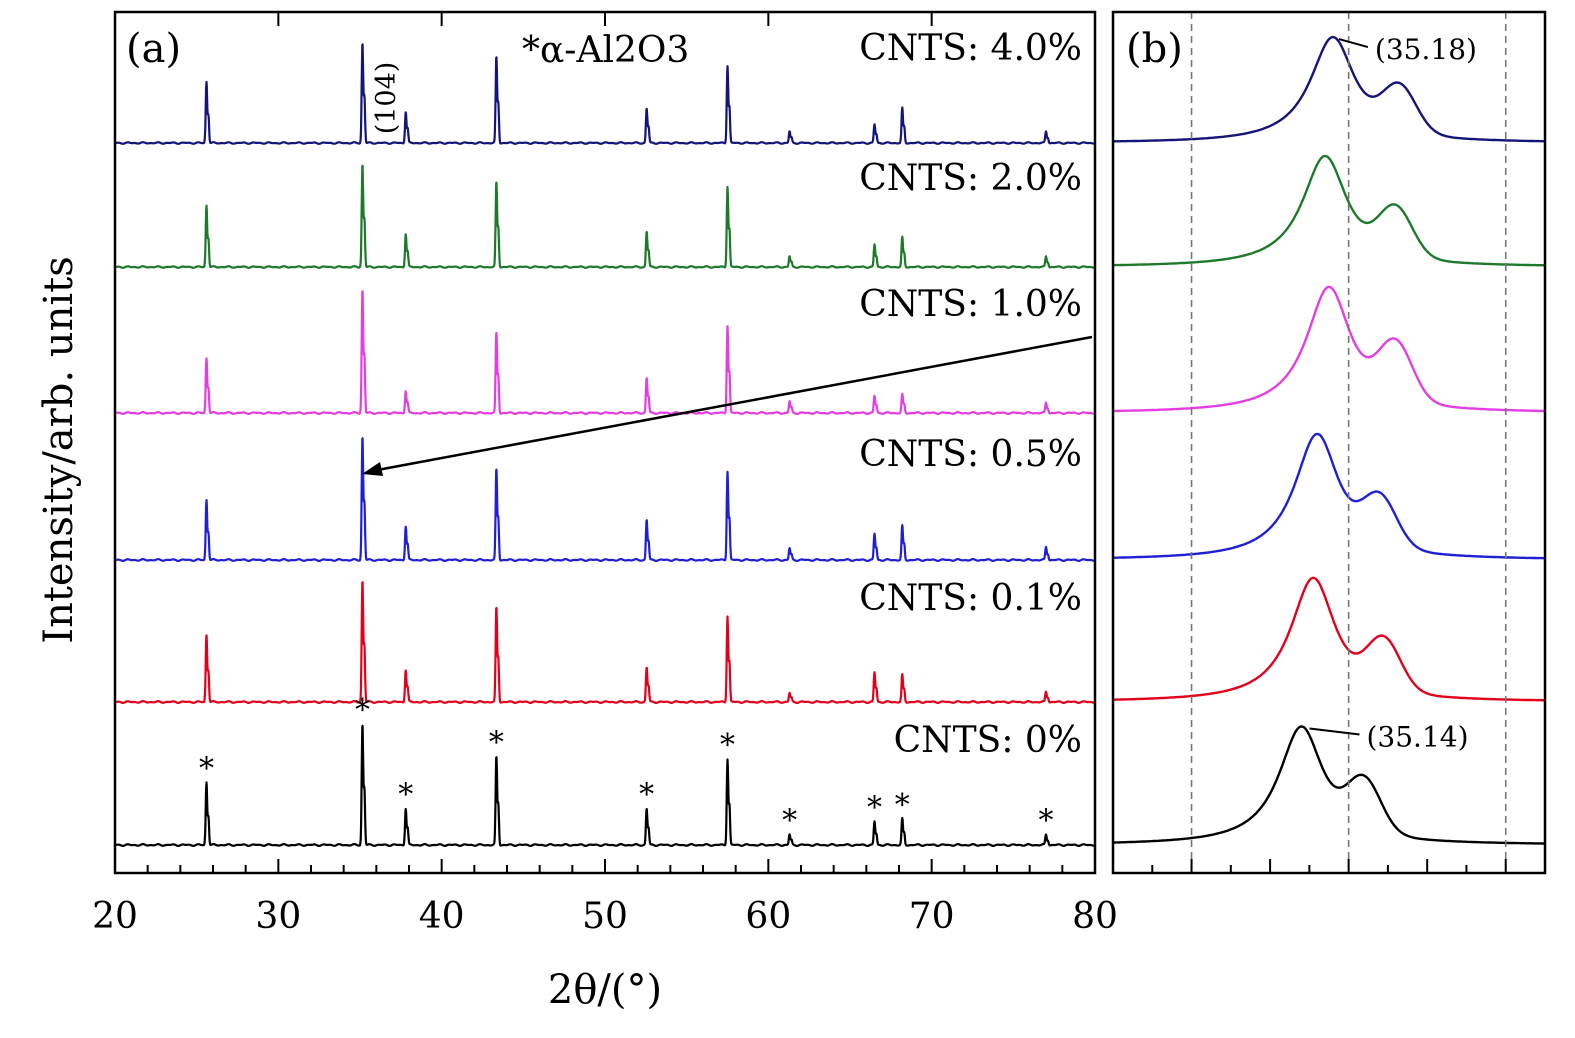 The width and height of the screenshot is (1575, 1038). Describe the element at coordinates (605, 785) in the screenshot. I see `panel-a-series-0%` at that location.